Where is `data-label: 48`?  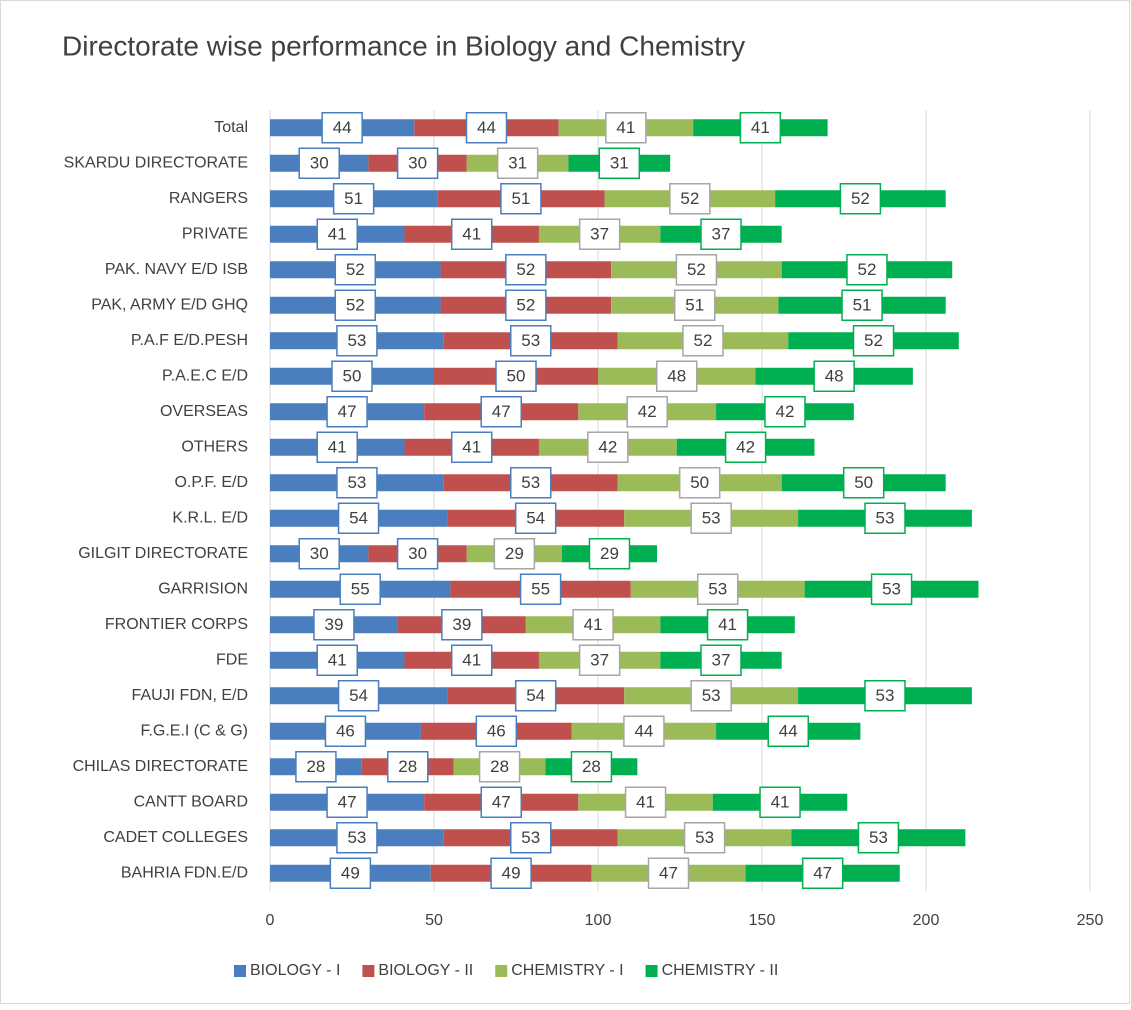 data-label: 48 is located at coordinates (834, 376).